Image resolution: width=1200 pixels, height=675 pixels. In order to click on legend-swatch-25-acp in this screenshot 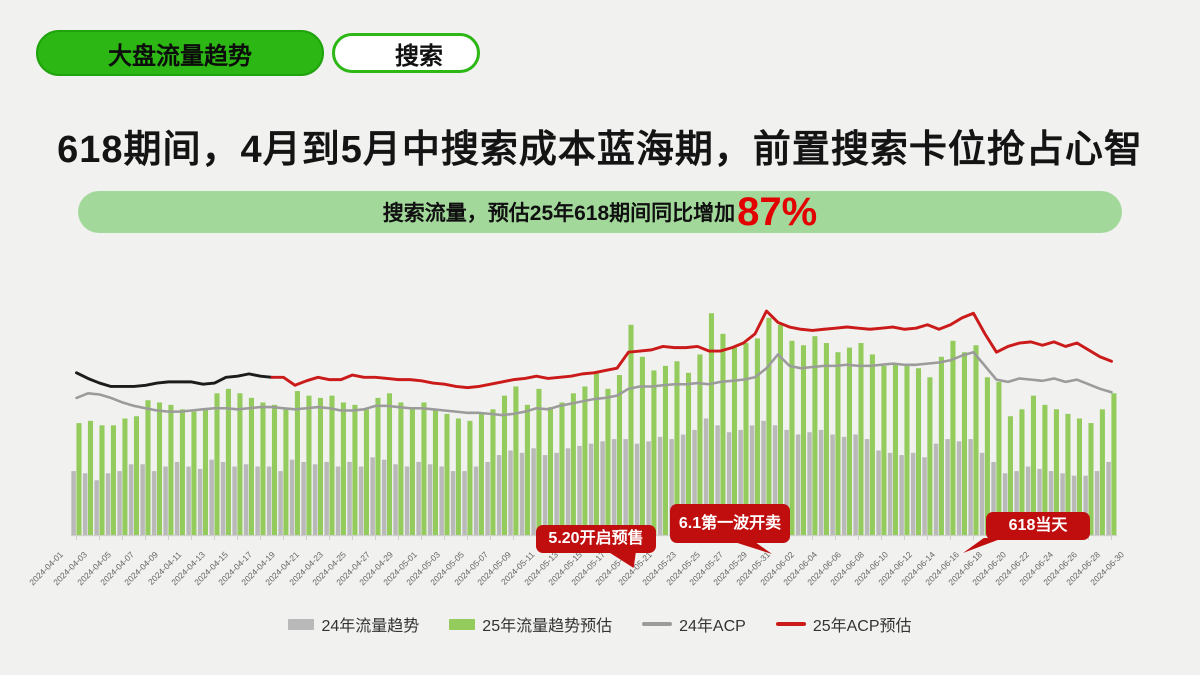, I will do `click(790, 624)`.